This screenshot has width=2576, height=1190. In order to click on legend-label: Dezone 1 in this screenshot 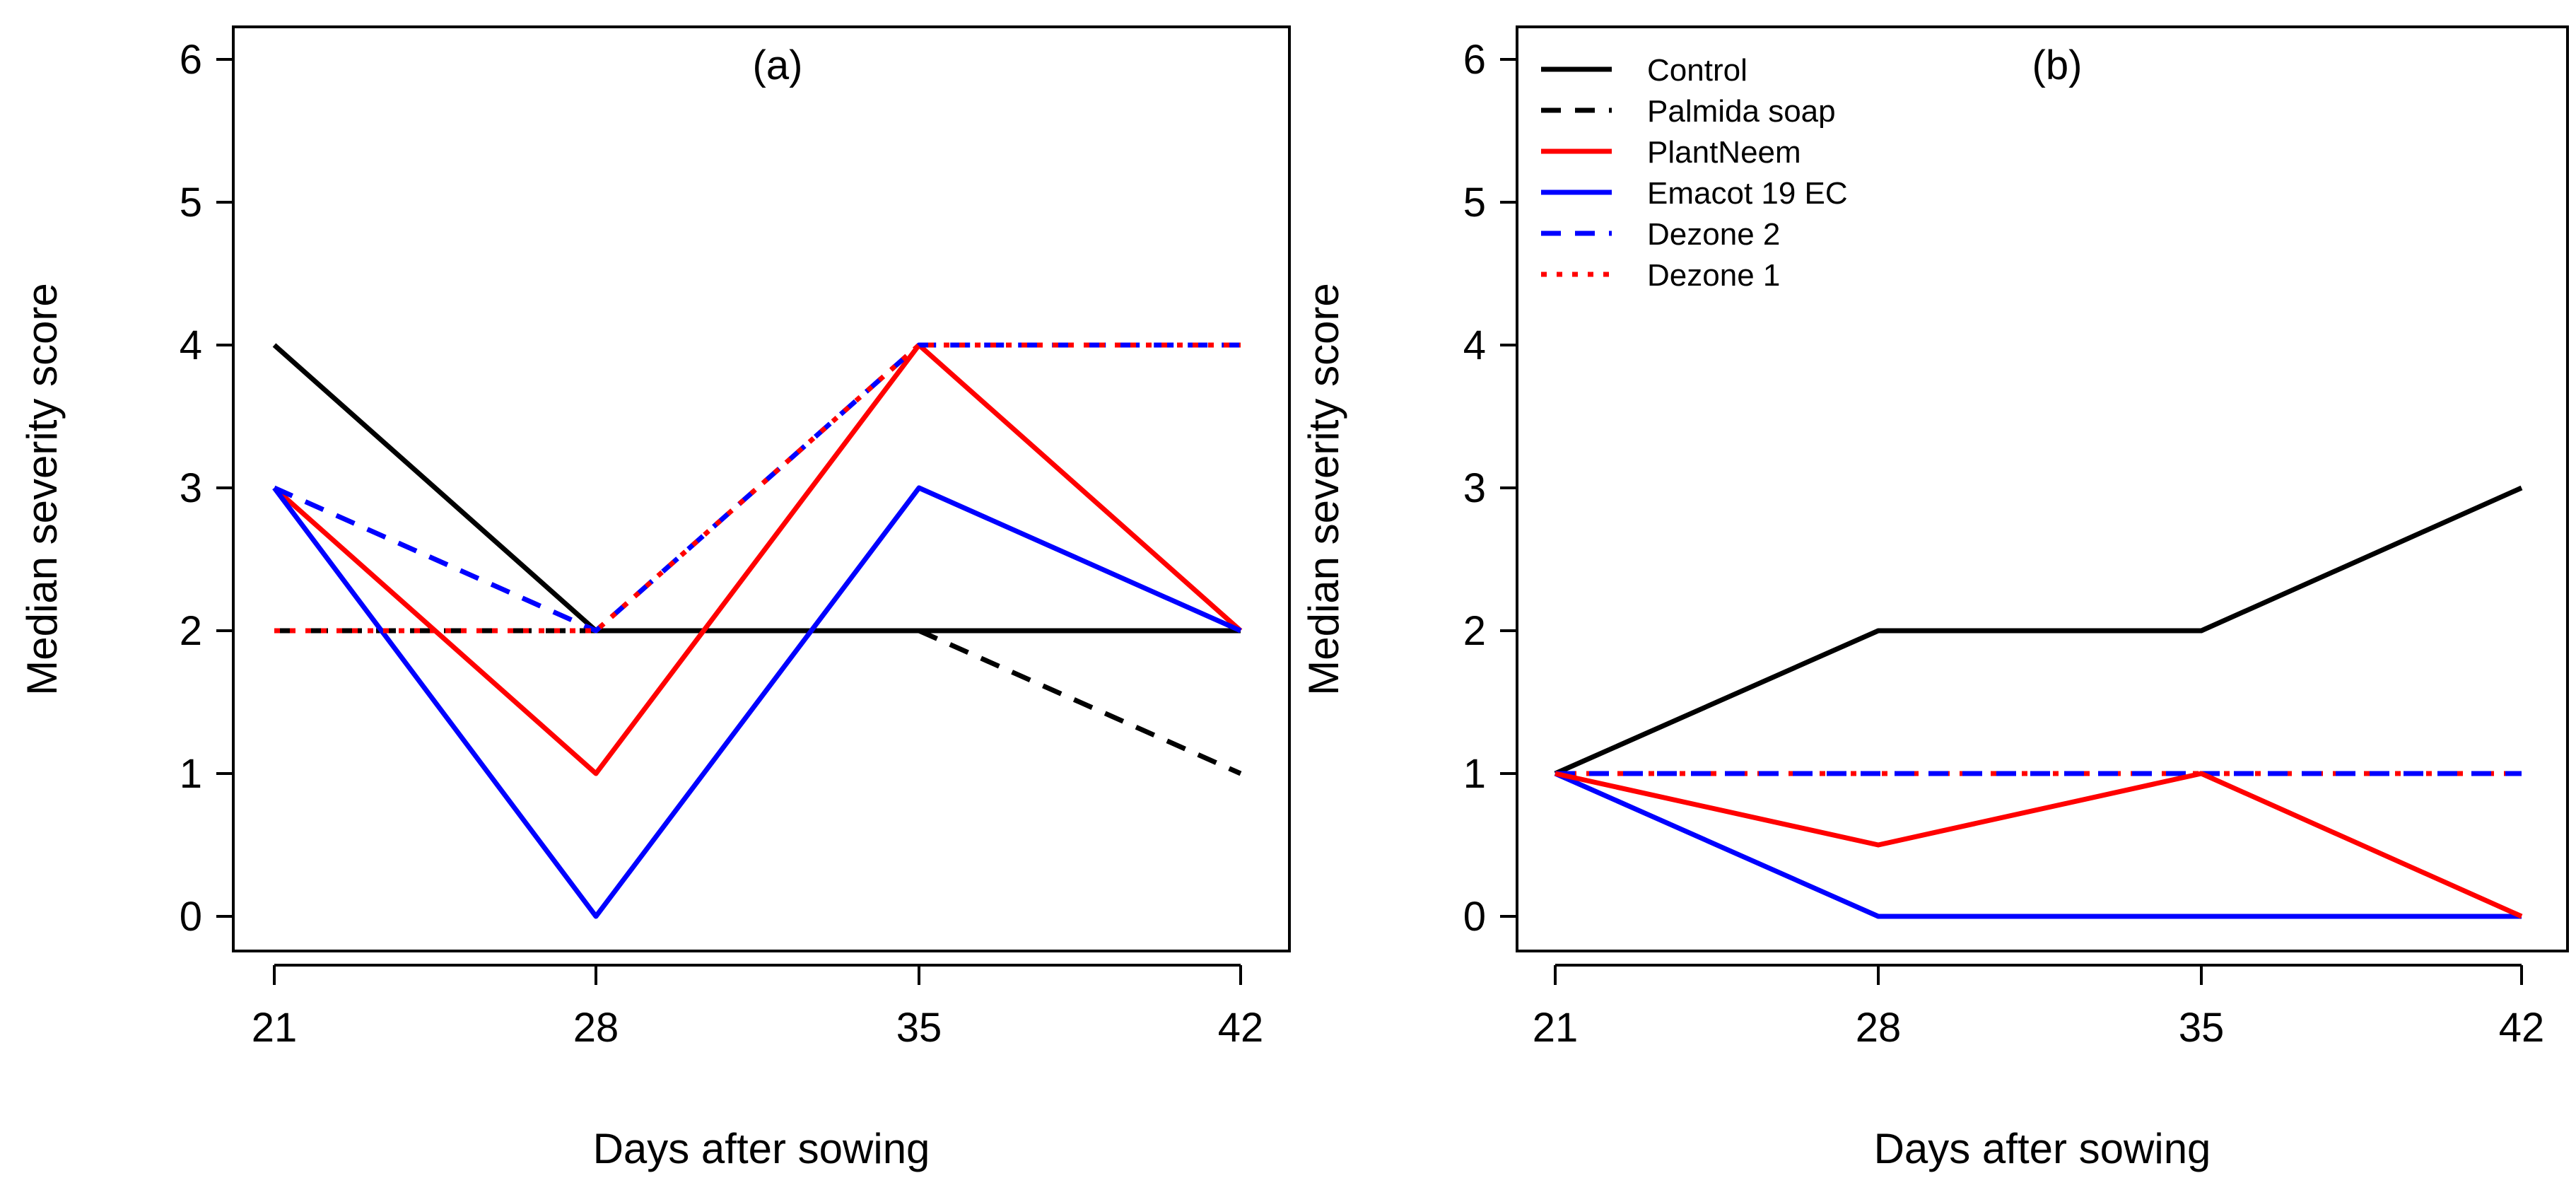, I will do `click(1713, 275)`.